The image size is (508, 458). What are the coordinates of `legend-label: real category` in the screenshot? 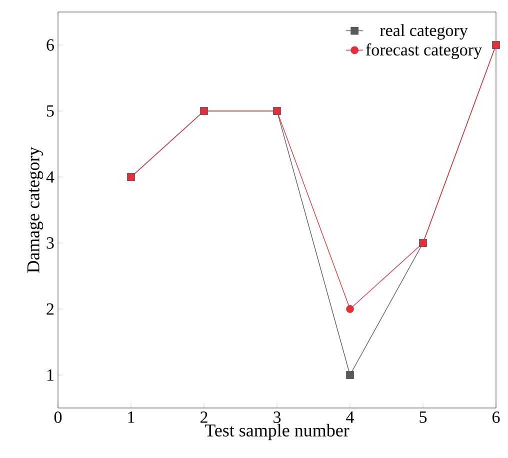 It's located at (424, 32).